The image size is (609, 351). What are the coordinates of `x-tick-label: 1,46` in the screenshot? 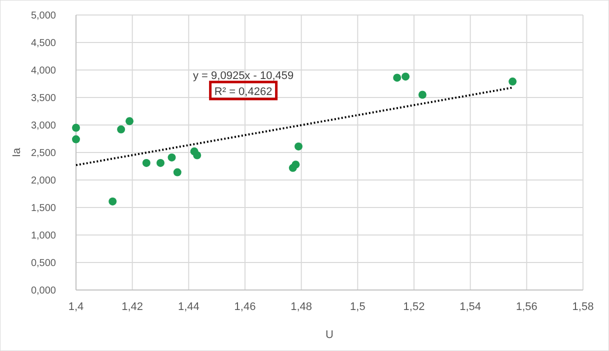 It's located at (245, 307).